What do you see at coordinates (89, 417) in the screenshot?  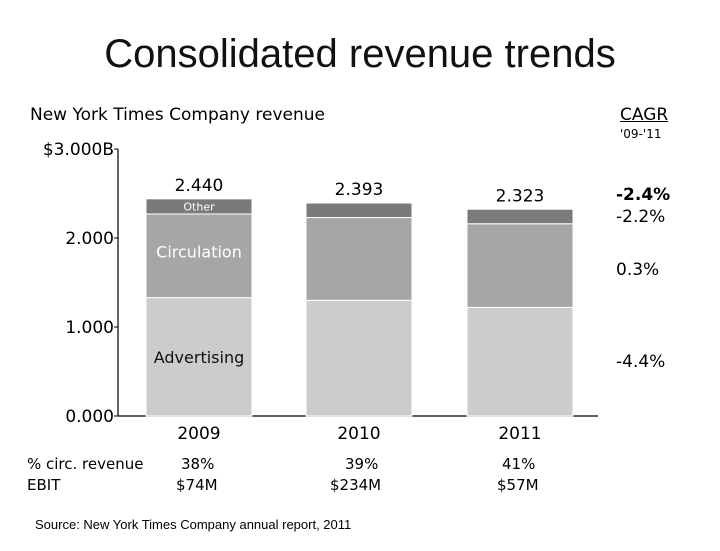 I see `y-tick-label: 0.000` at bounding box center [89, 417].